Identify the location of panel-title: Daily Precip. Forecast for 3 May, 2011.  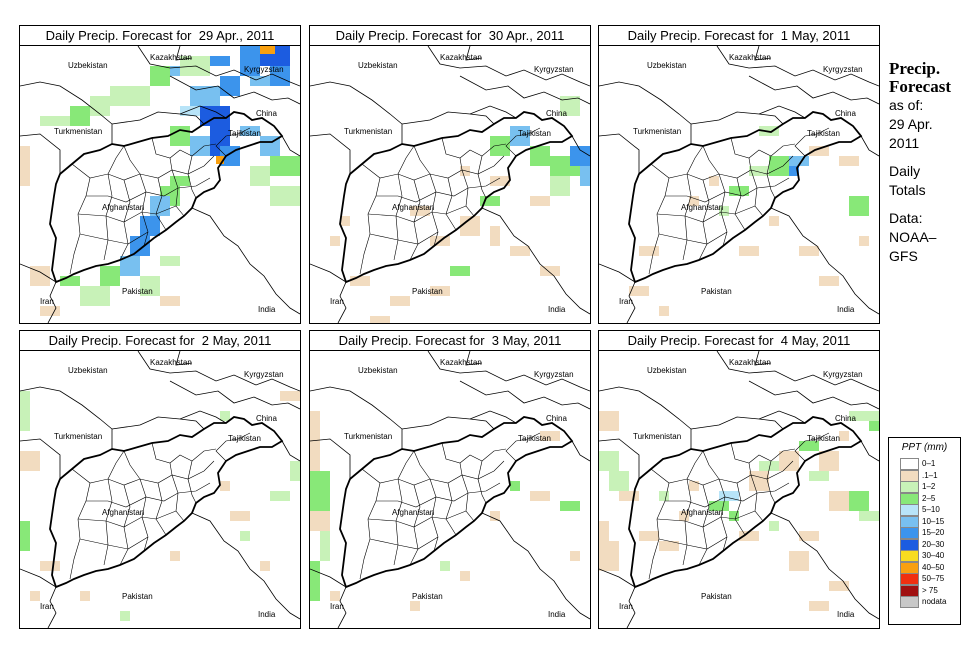
(450, 340).